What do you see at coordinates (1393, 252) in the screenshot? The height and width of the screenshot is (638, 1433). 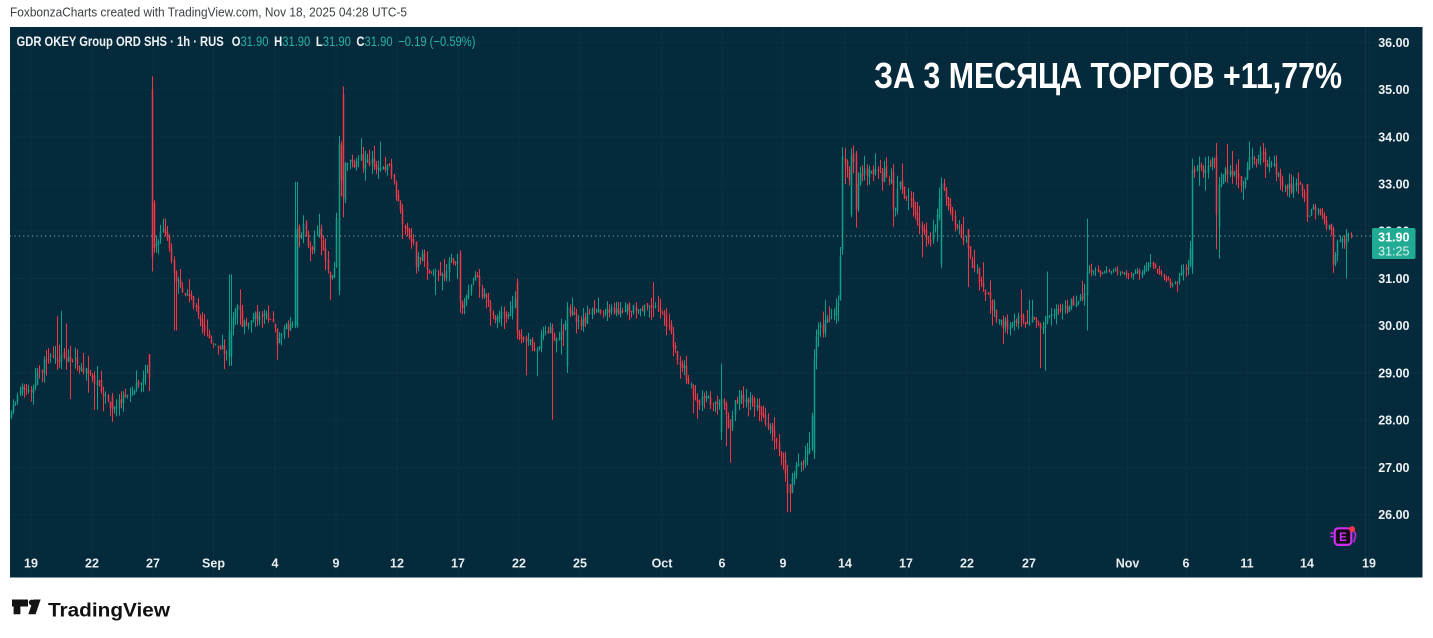 I see `svg-text: 31:25` at bounding box center [1393, 252].